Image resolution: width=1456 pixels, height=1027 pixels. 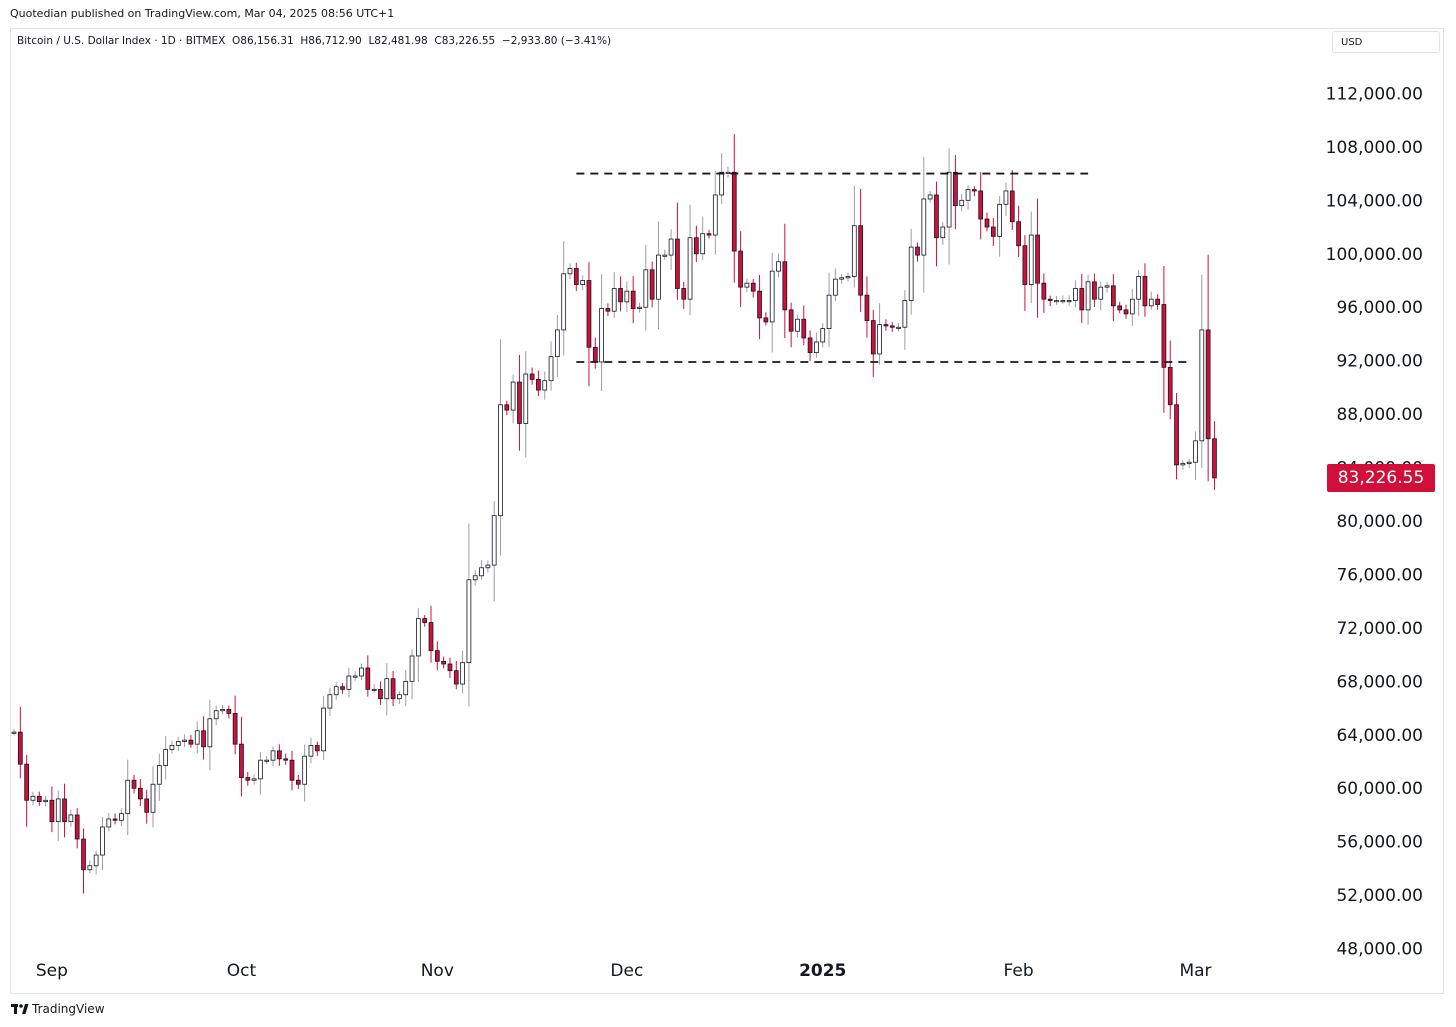 What do you see at coordinates (1386, 42) in the screenshot?
I see `currency-selector: USD` at bounding box center [1386, 42].